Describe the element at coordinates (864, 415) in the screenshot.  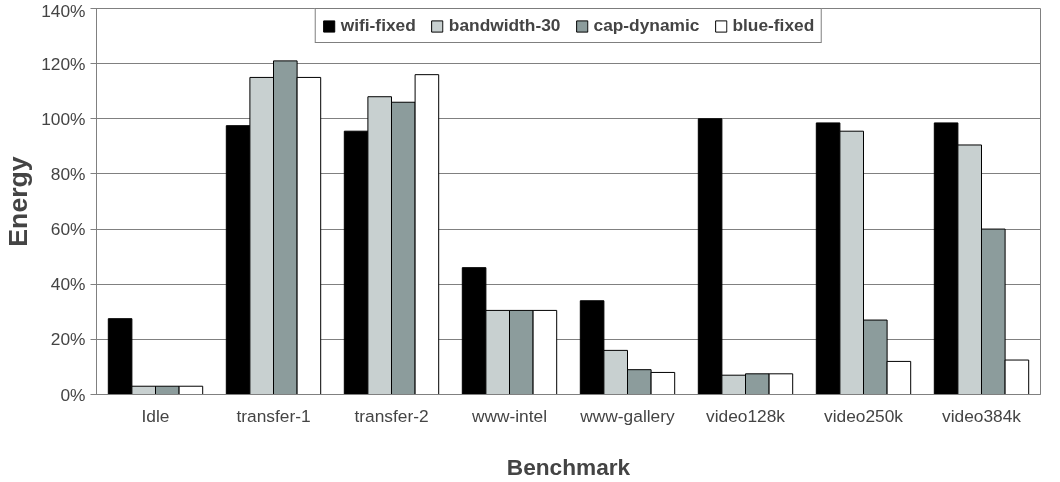
I see `x-tick-label: video250k` at that location.